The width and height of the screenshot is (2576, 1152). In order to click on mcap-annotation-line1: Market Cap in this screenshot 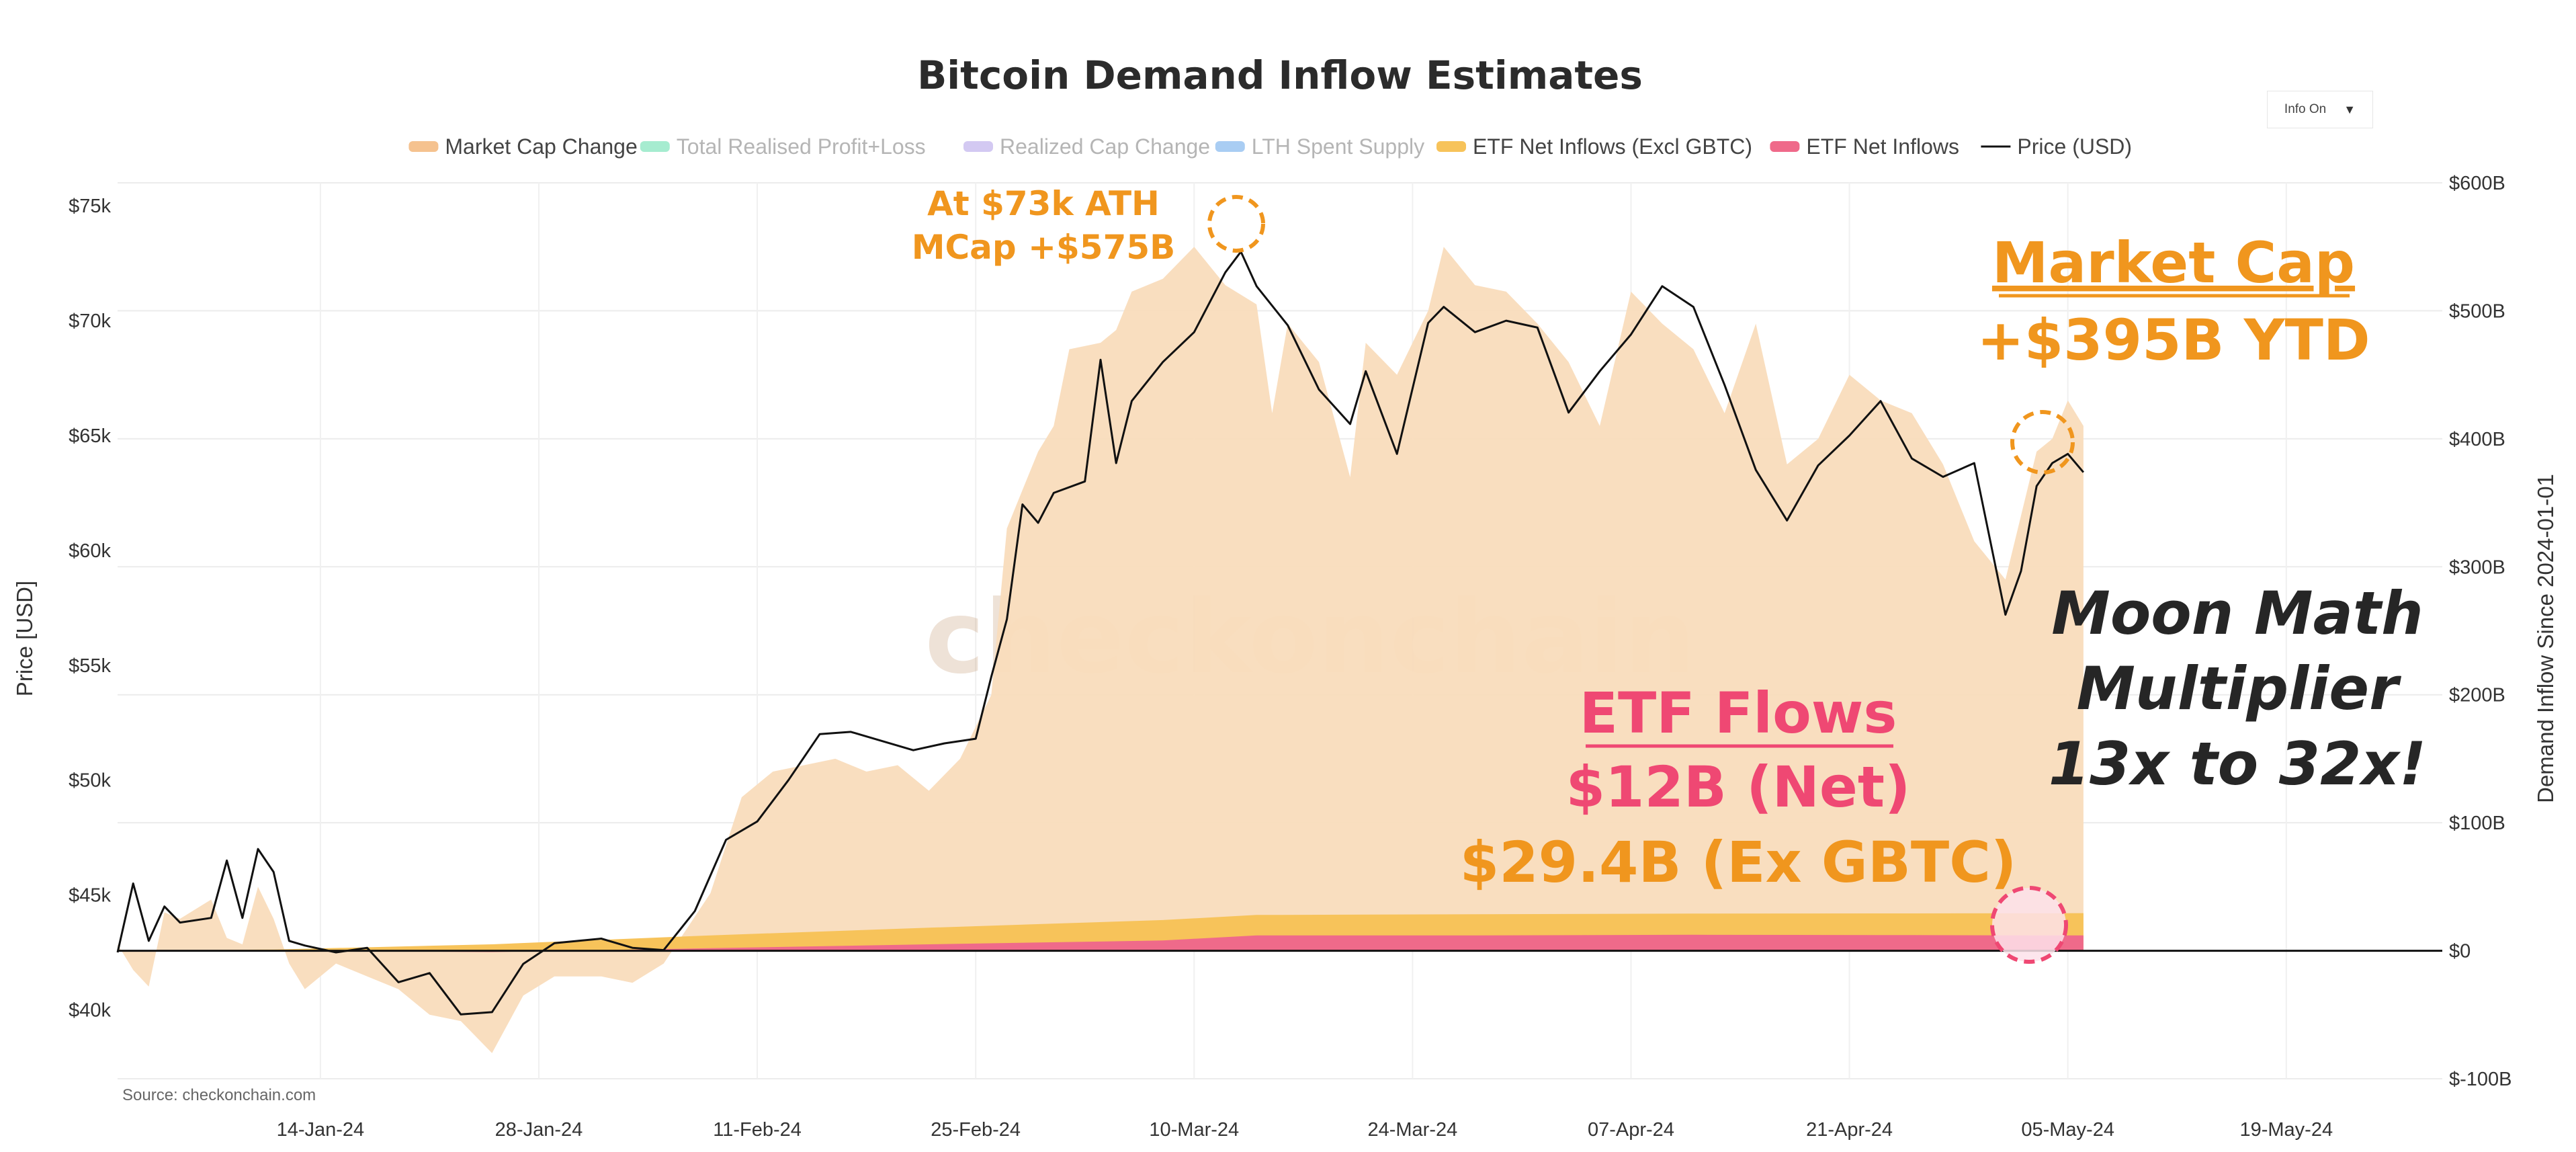, I will do `click(2173, 263)`.